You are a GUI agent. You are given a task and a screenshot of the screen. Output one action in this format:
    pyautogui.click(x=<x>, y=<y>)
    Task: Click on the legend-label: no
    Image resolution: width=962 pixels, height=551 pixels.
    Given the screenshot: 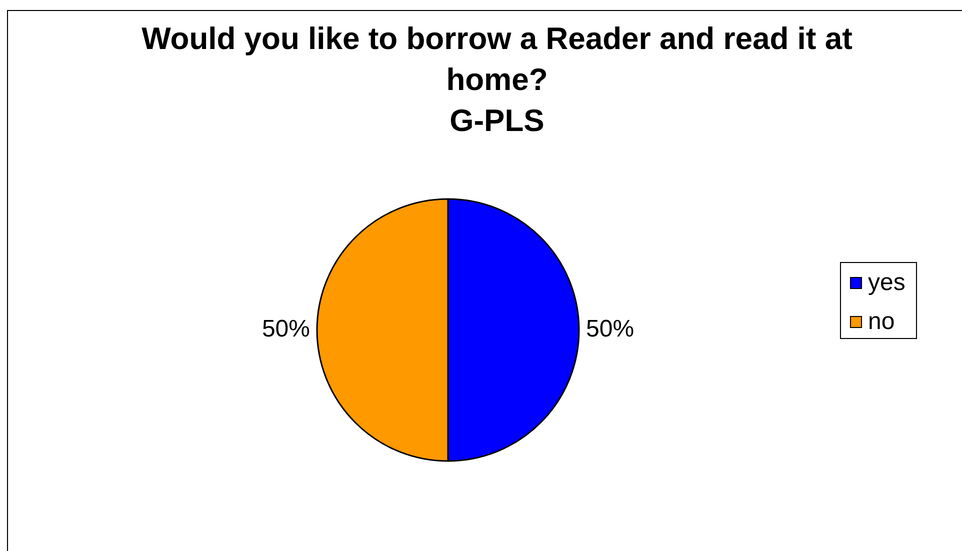 What is the action you would take?
    pyautogui.click(x=881, y=322)
    